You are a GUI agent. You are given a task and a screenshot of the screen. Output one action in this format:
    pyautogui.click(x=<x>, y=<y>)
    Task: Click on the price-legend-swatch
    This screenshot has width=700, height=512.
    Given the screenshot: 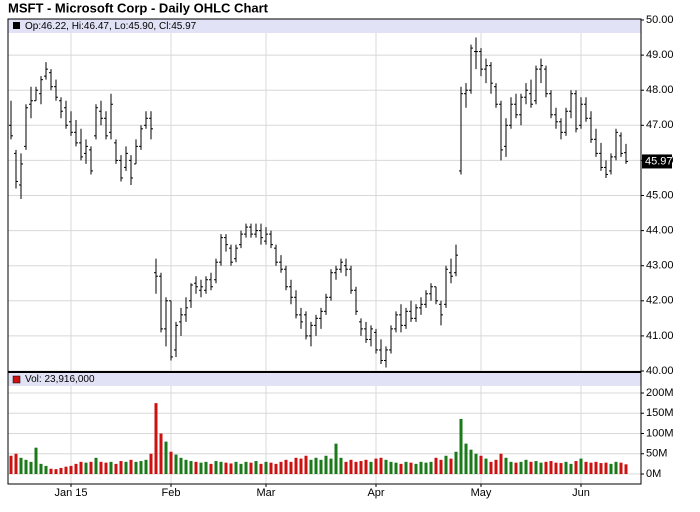 What is the action you would take?
    pyautogui.click(x=16, y=25)
    